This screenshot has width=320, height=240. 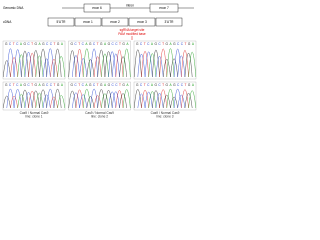 What do you see at coordinates (132, 34) in the screenshot?
I see `note: PAM modified base` at bounding box center [132, 34].